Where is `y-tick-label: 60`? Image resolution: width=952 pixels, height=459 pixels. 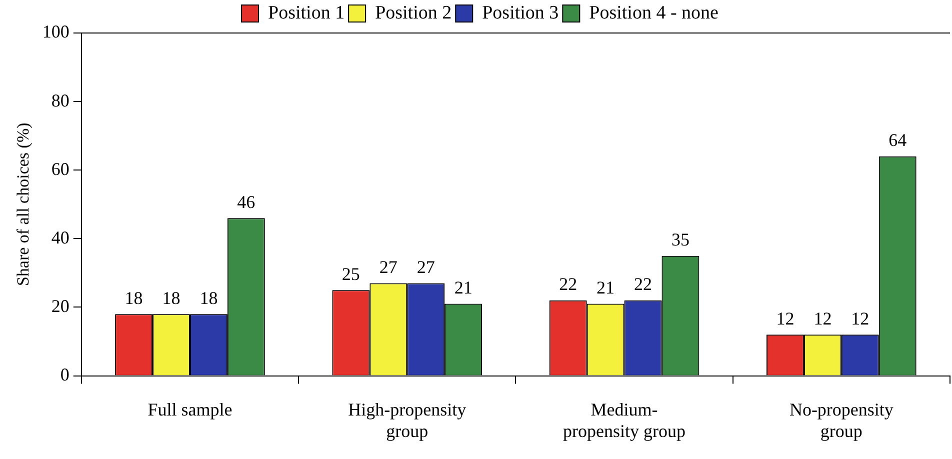 y-tick-label: 60 is located at coordinates (60, 168).